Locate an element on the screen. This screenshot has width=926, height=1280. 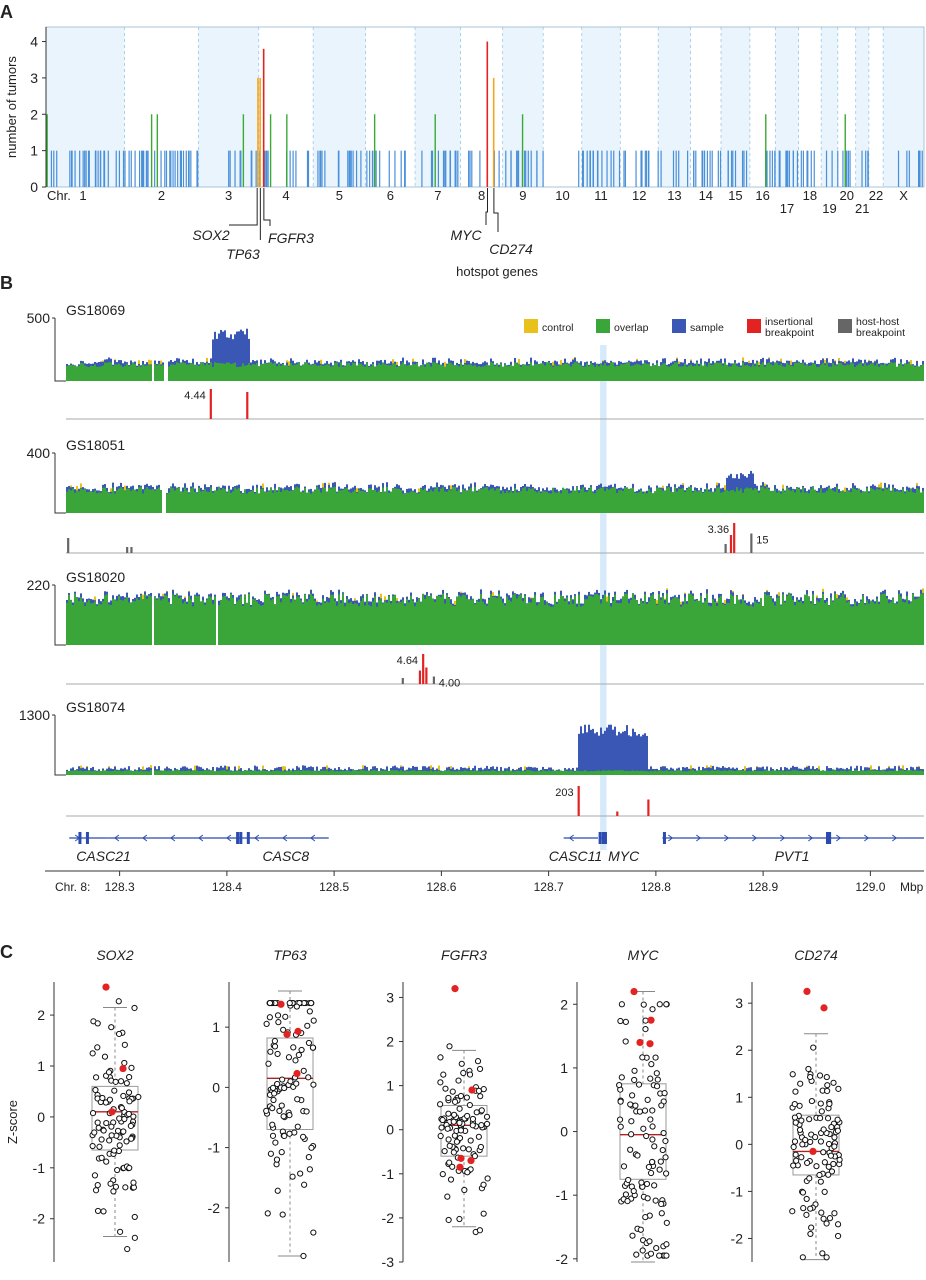
x-tick-label: 128.7 is located at coordinates (549, 887).